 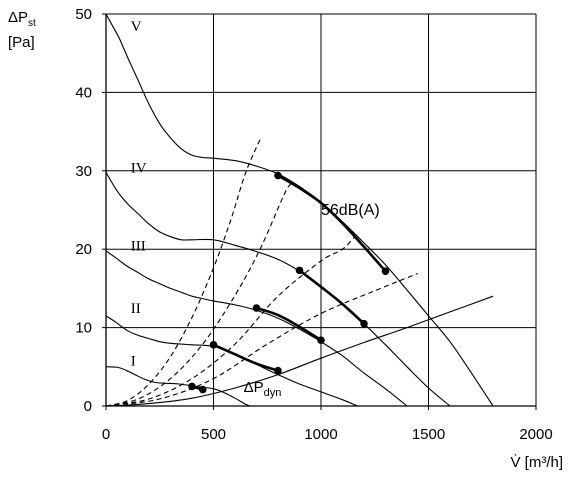 I want to click on y-axis-label: ΔPst [Pa], so click(x=22, y=30).